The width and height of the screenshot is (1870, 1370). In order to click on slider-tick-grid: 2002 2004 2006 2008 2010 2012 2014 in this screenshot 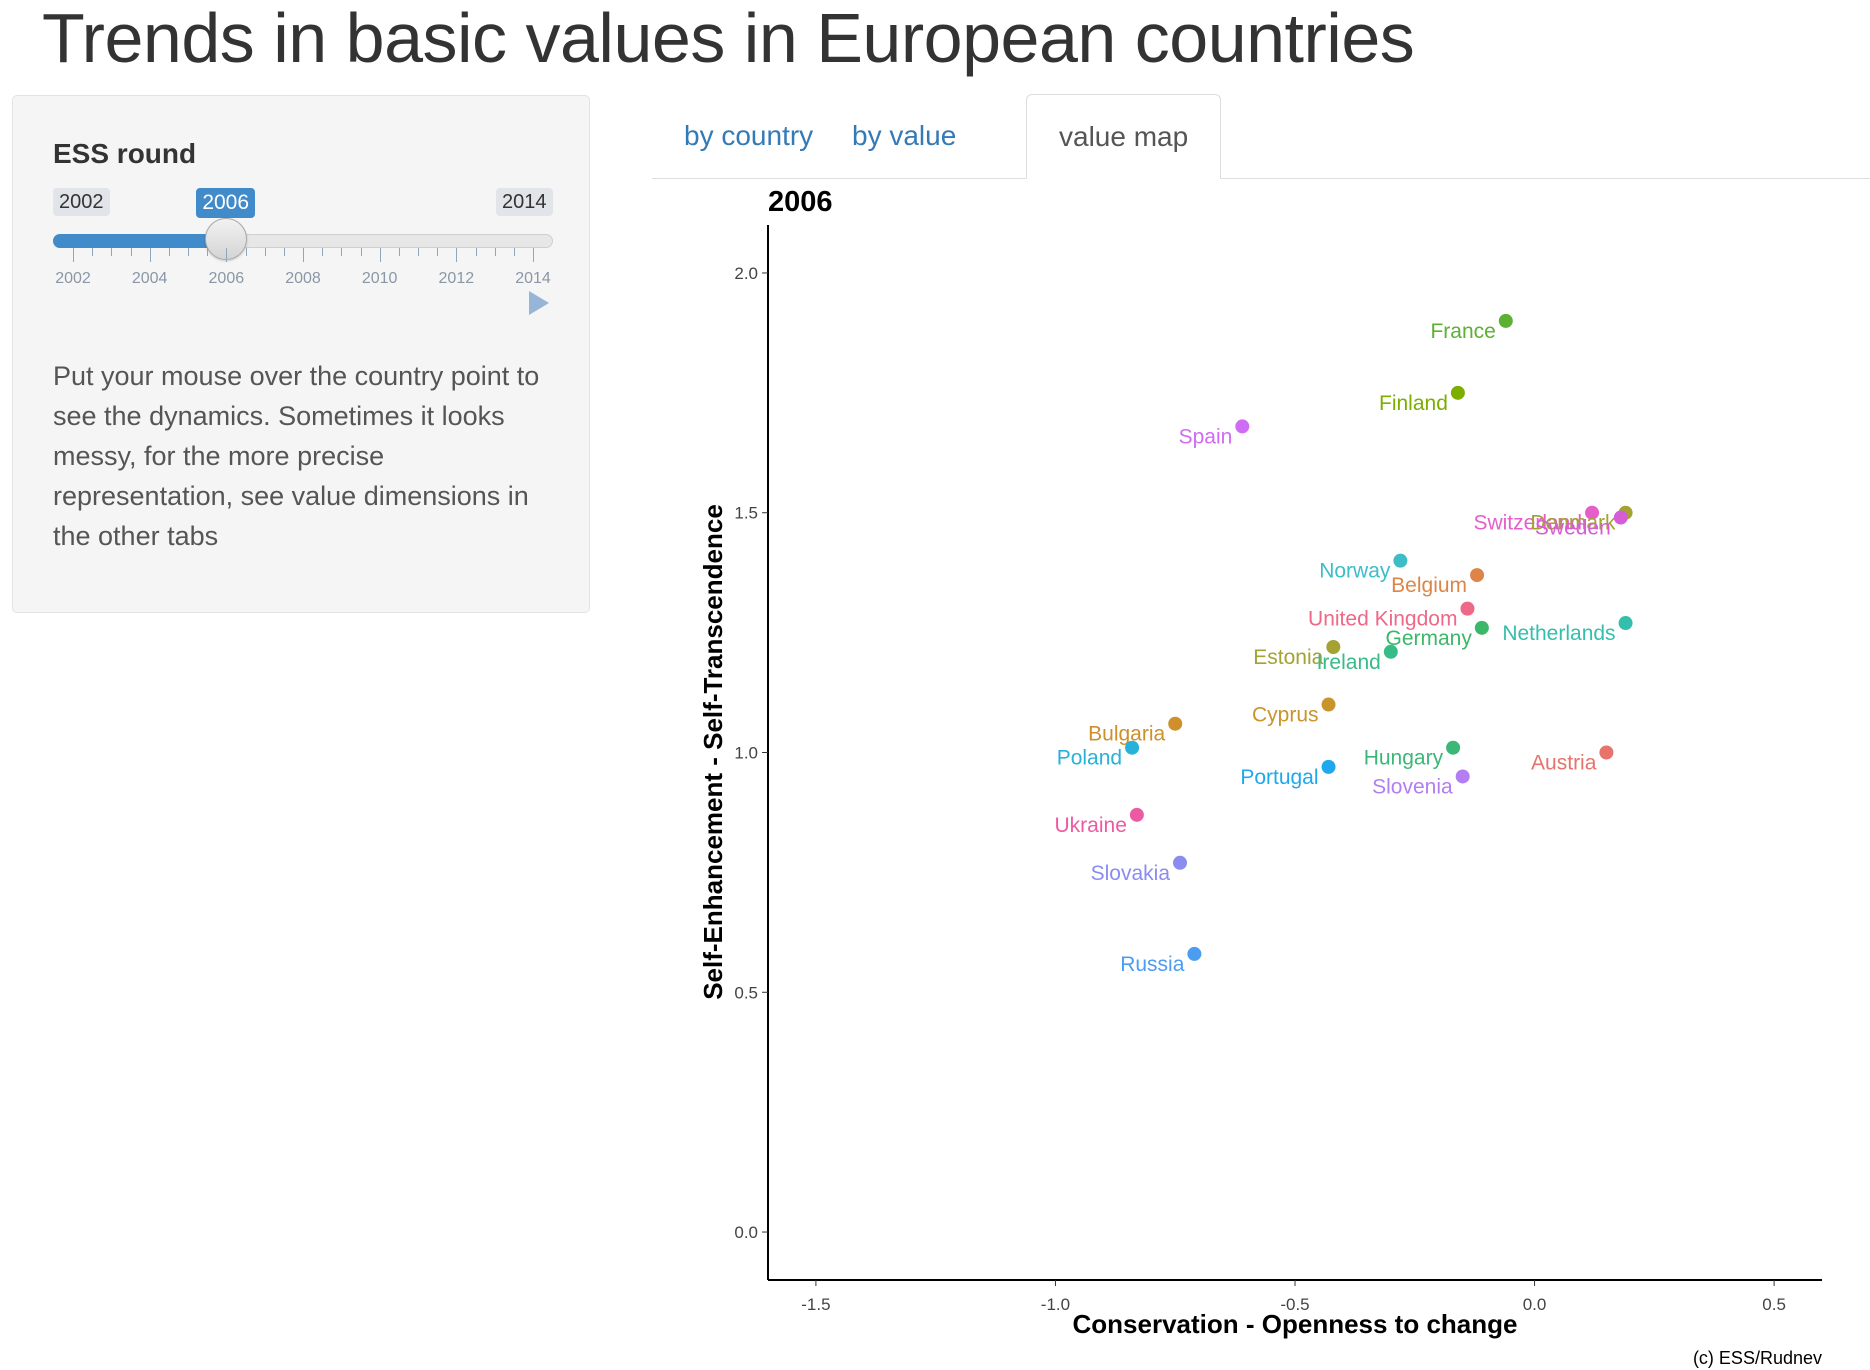, I will do `click(303, 283)`.